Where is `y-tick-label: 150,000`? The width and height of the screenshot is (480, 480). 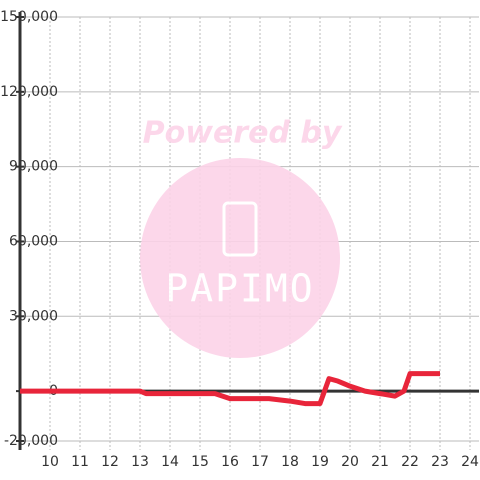
y-tick-label: 150,000 is located at coordinates (29, 17).